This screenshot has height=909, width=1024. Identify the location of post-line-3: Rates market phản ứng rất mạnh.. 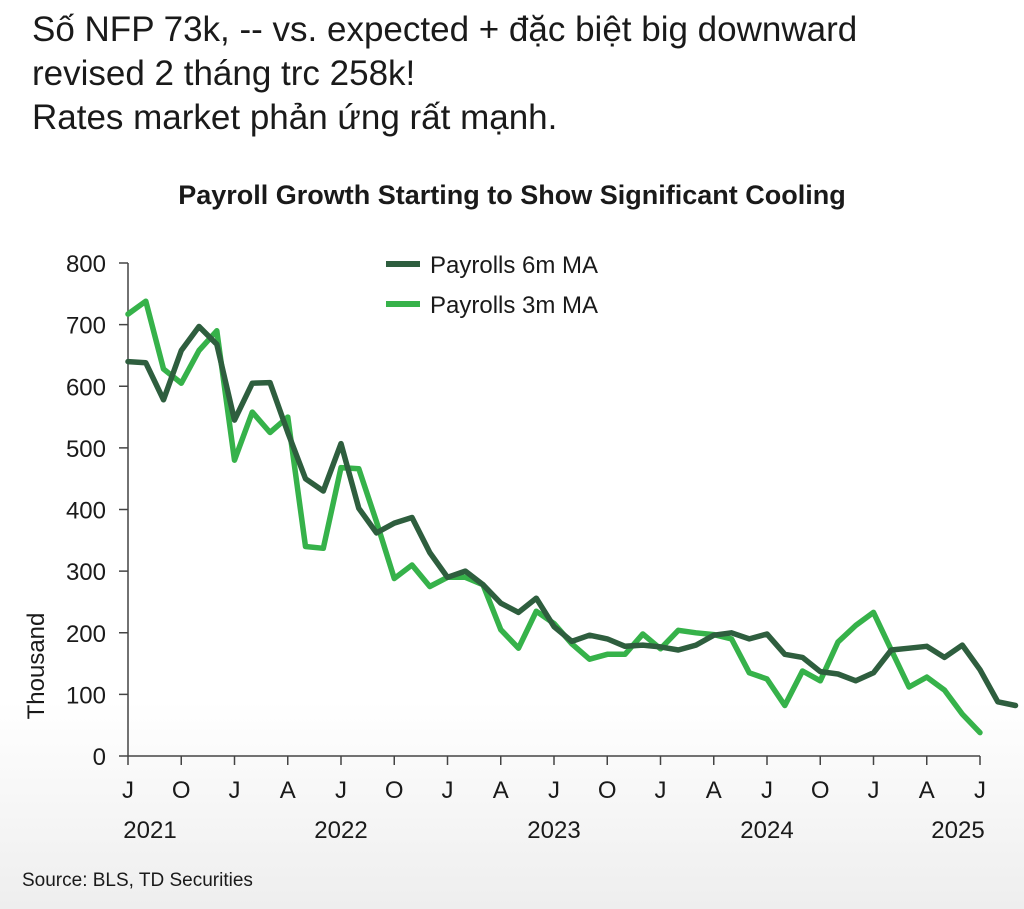
(295, 117).